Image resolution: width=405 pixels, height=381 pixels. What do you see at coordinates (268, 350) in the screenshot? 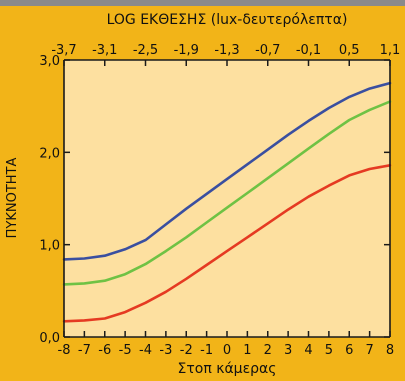
I see `x-tick-label: 2` at bounding box center [268, 350].